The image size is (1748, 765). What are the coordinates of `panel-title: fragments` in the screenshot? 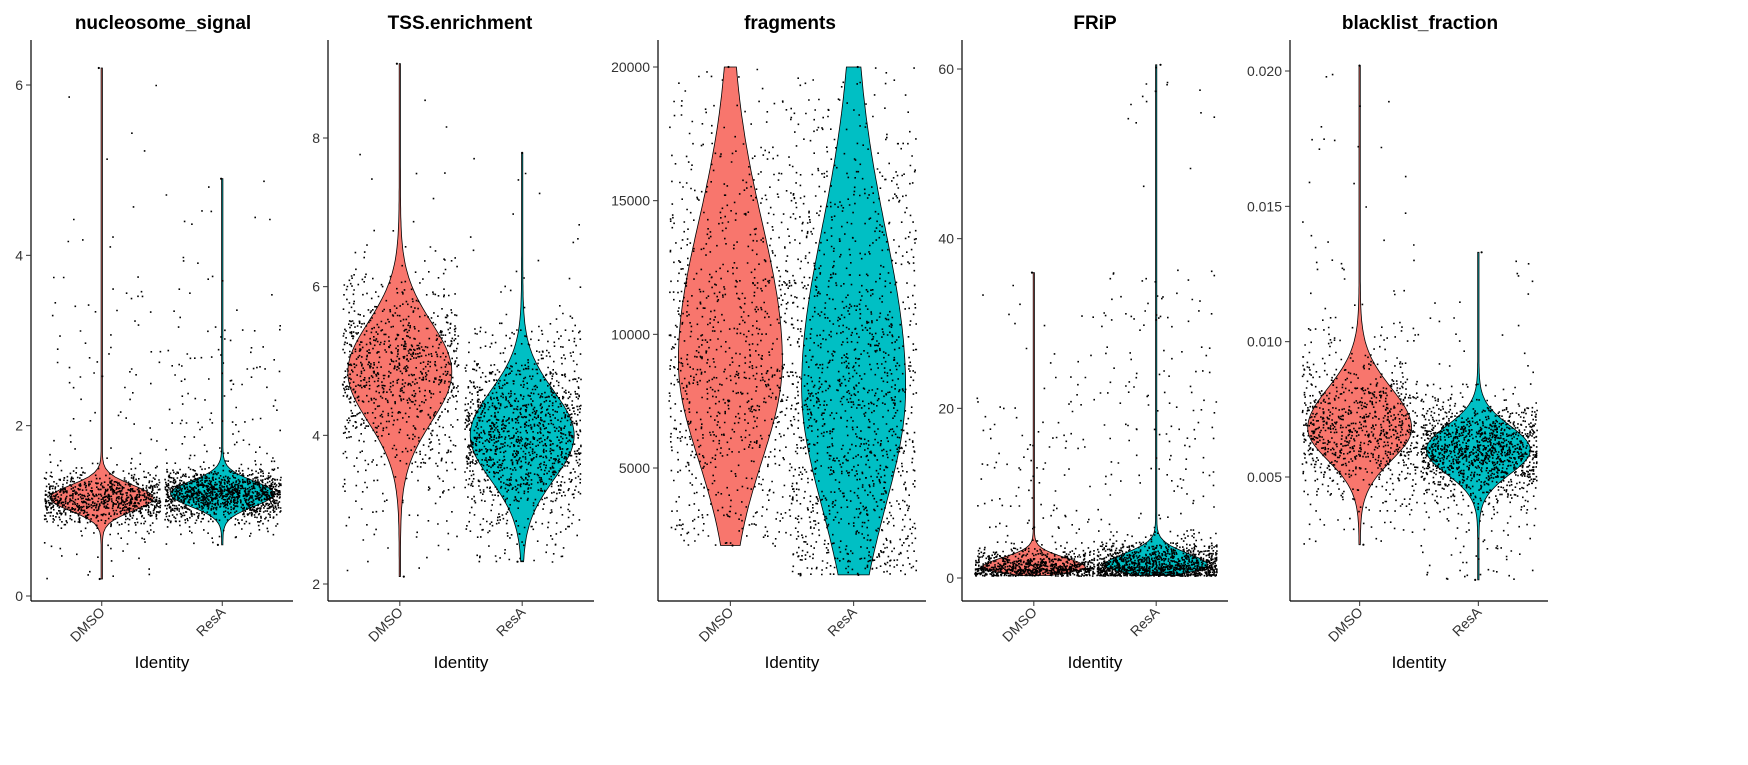 It's located at (790, 23).